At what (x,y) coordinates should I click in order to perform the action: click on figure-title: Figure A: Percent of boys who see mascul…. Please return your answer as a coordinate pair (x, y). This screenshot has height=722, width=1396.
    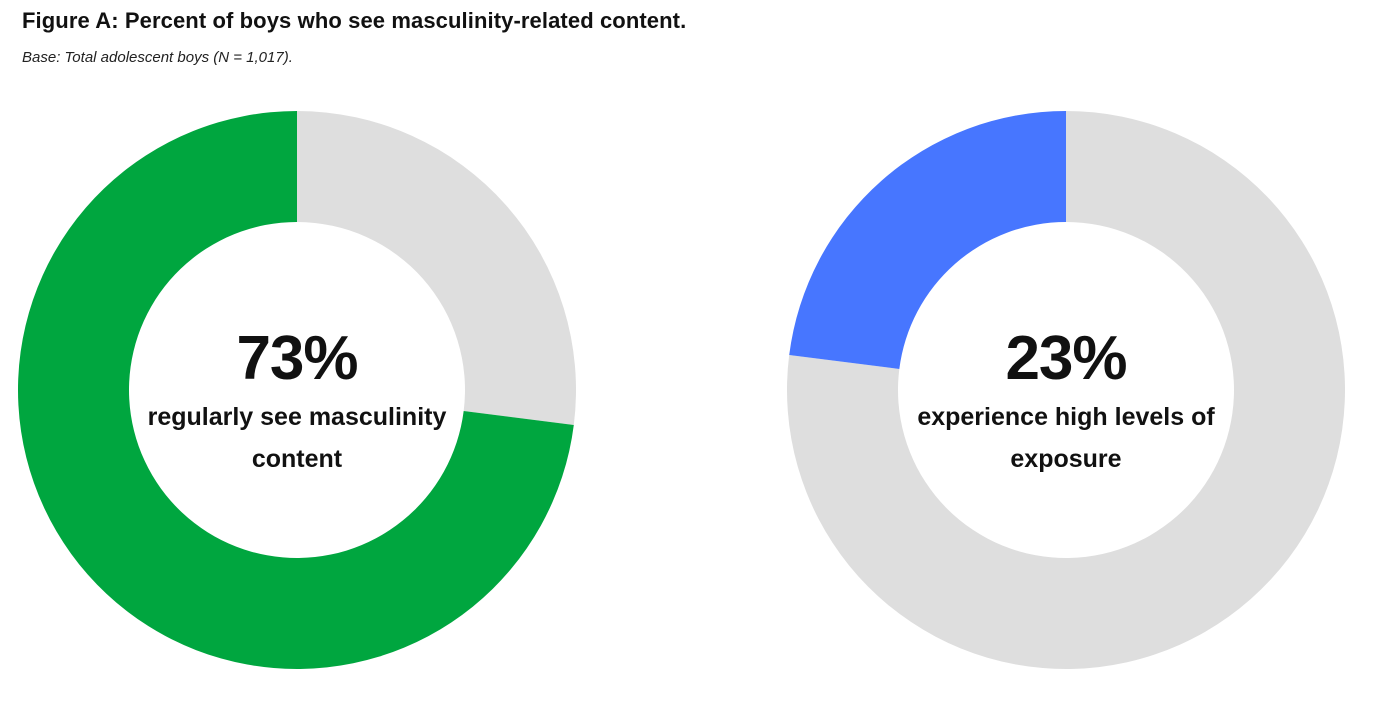
    Looking at the image, I should click on (354, 20).